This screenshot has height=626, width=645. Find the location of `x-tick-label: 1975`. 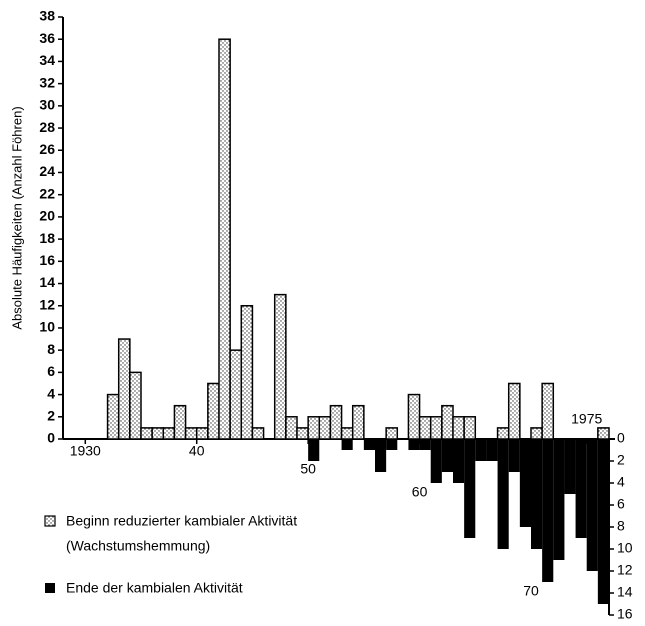

x-tick-label: 1975 is located at coordinates (586, 419).